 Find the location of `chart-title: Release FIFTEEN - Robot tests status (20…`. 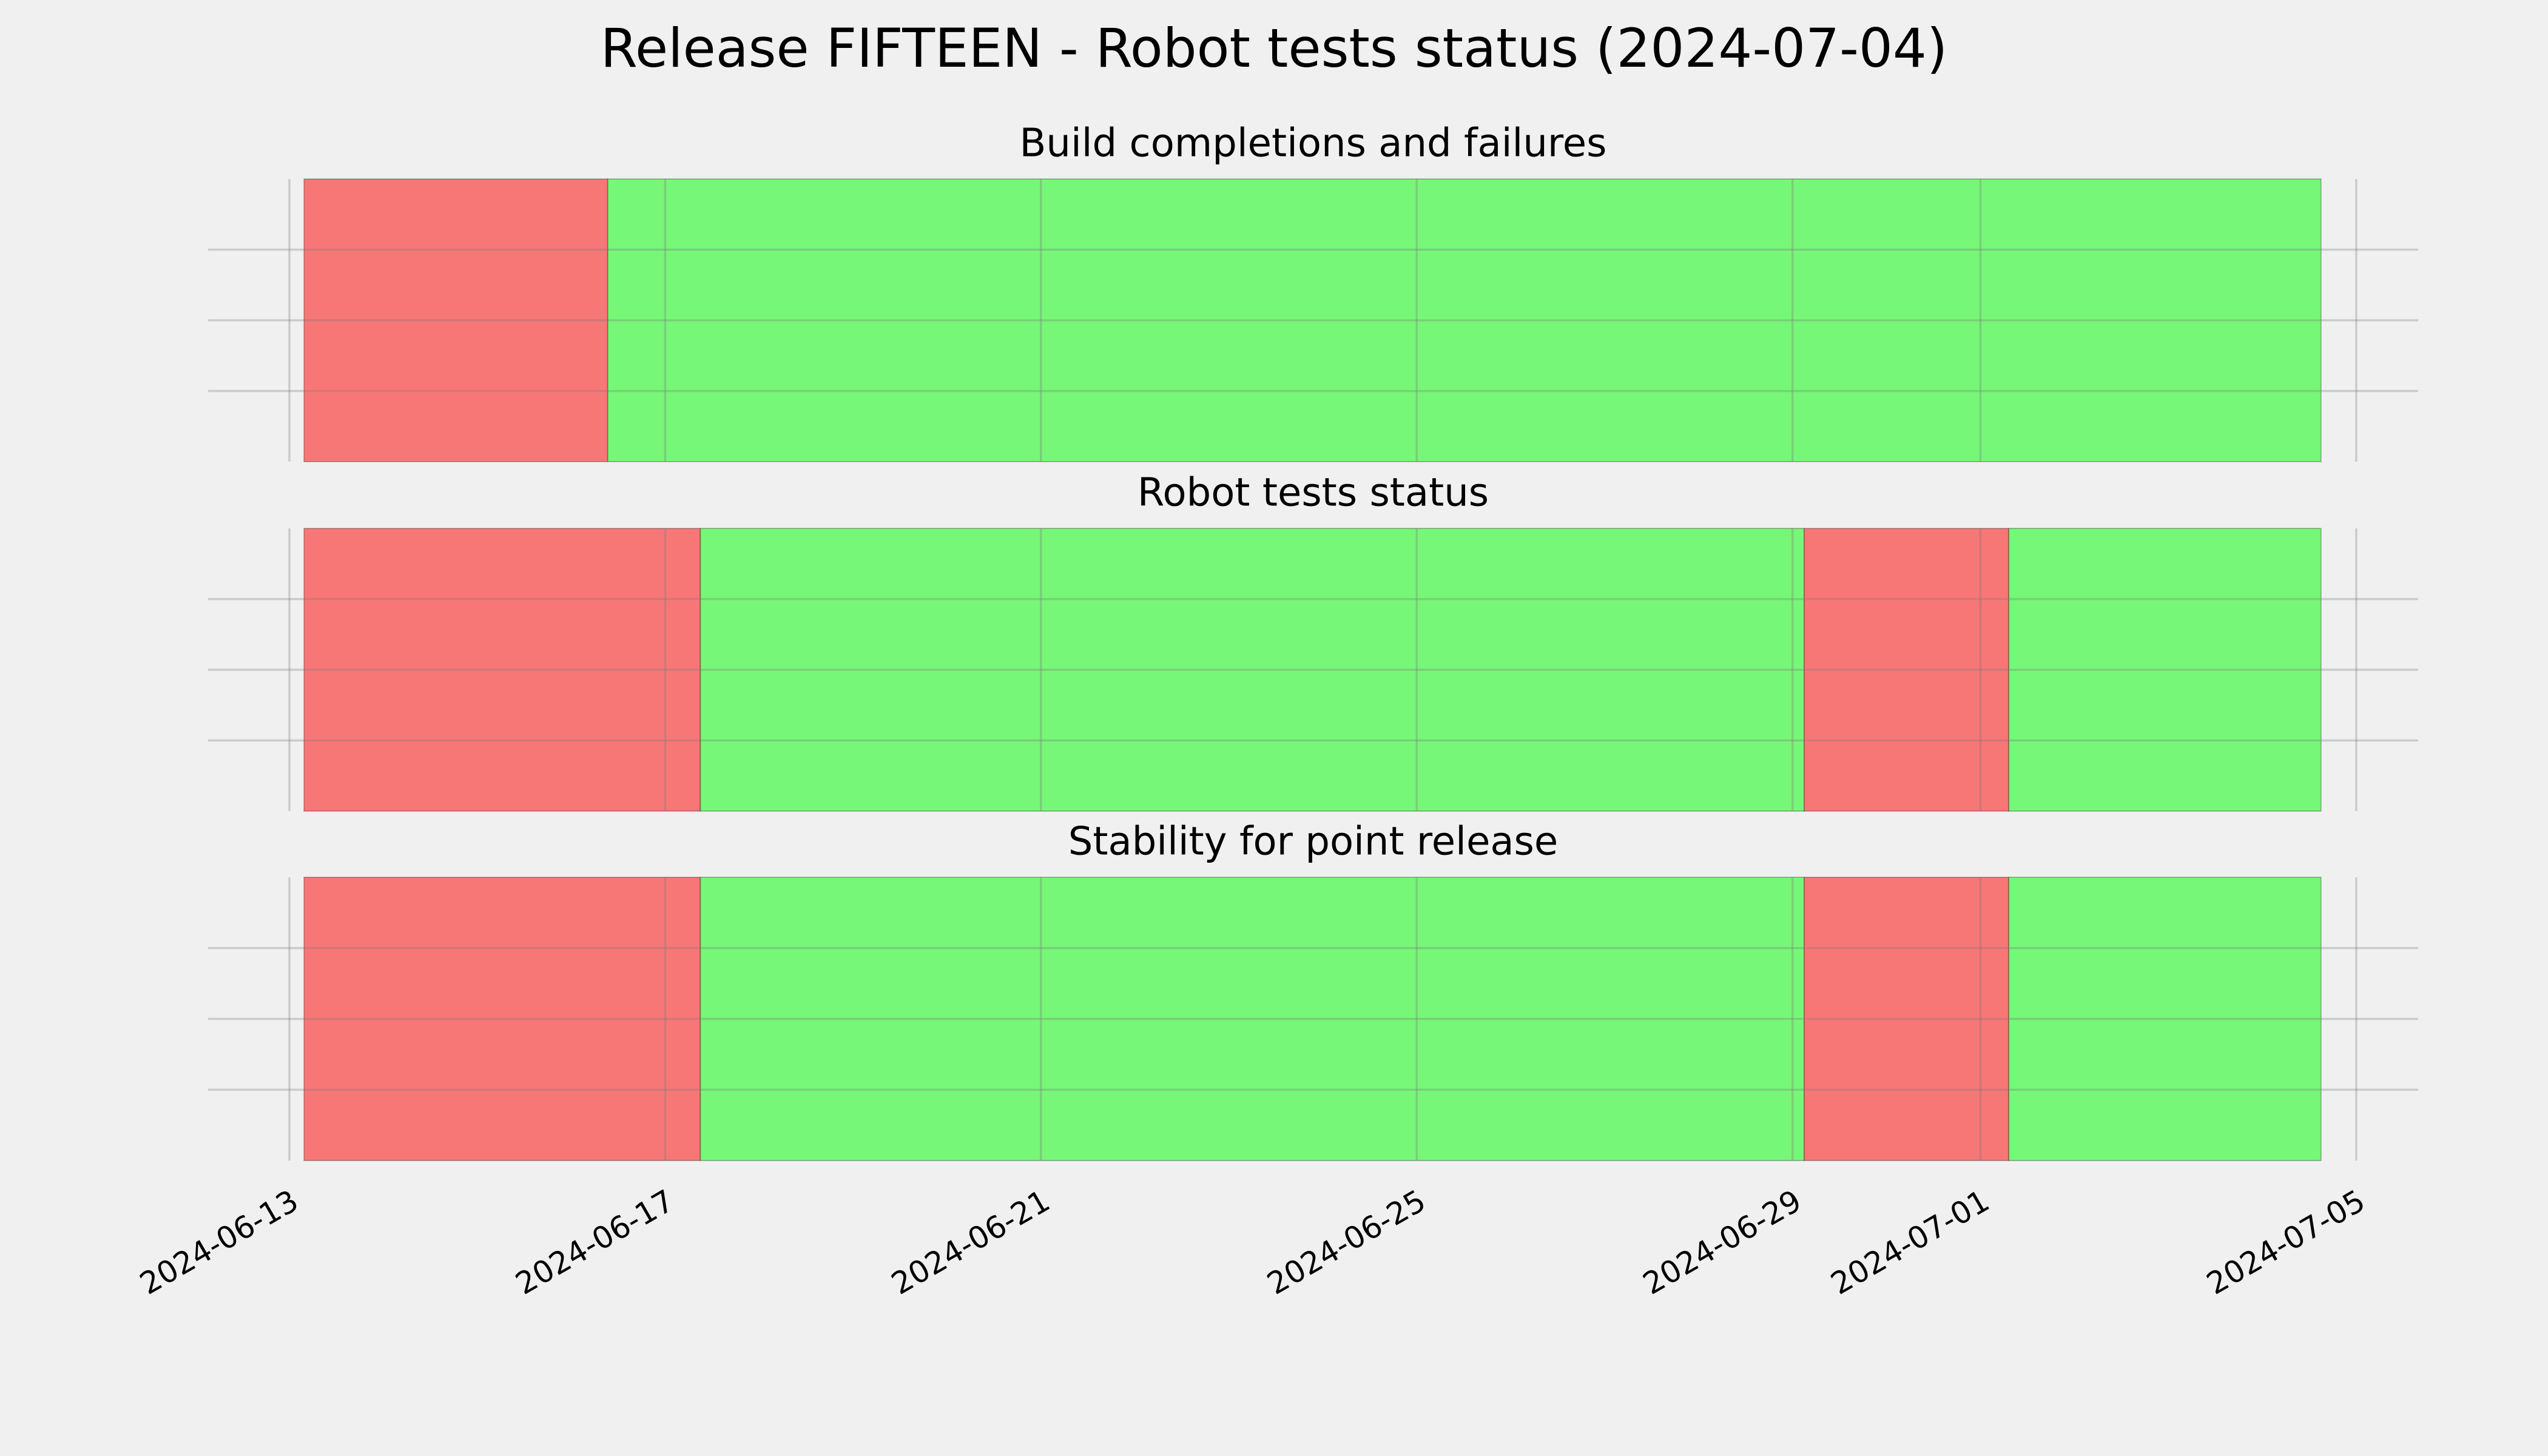

chart-title: Release FIFTEEN - Robot tests status (20… is located at coordinates (1274, 48).